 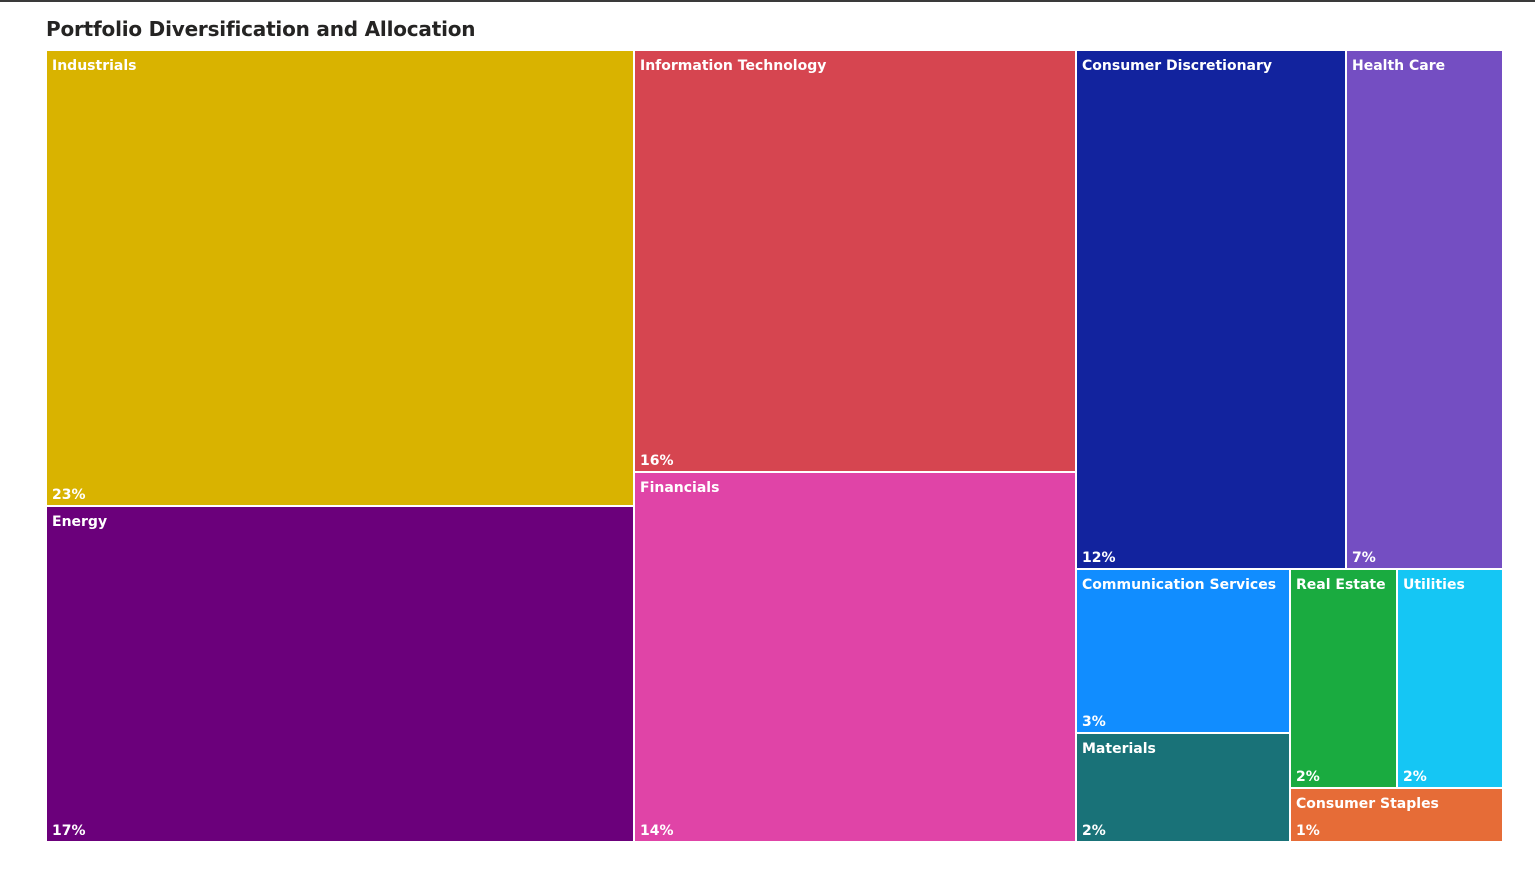 What do you see at coordinates (1450, 678) in the screenshot?
I see `tile-utilities: Utilities 2%` at bounding box center [1450, 678].